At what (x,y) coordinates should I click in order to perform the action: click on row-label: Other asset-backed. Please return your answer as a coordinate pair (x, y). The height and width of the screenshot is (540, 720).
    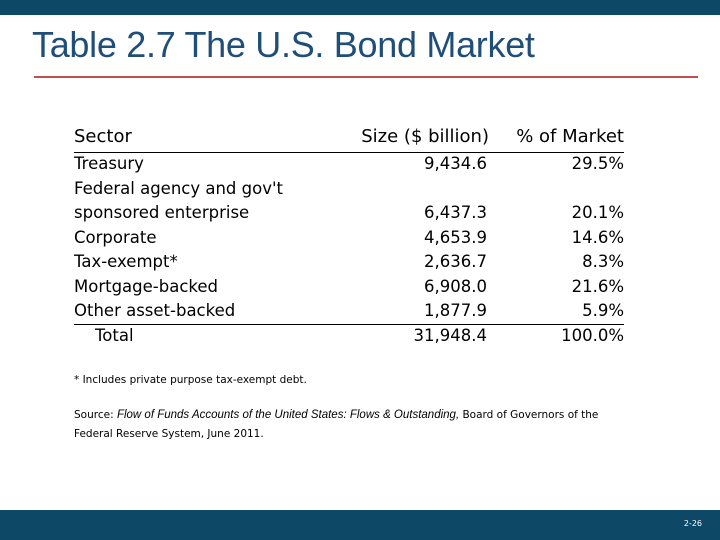
    Looking at the image, I should click on (155, 310).